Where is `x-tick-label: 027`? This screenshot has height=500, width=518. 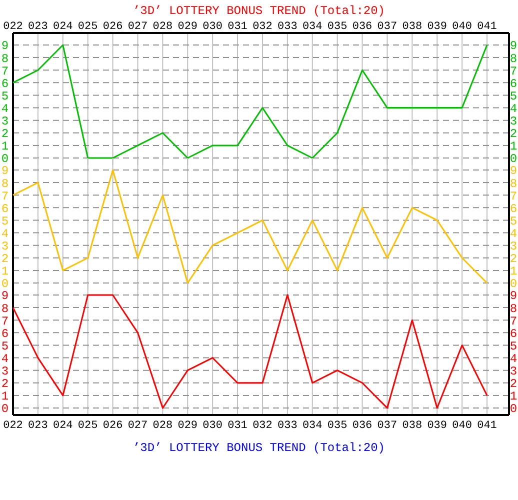 x-tick-label: 027 is located at coordinates (138, 27).